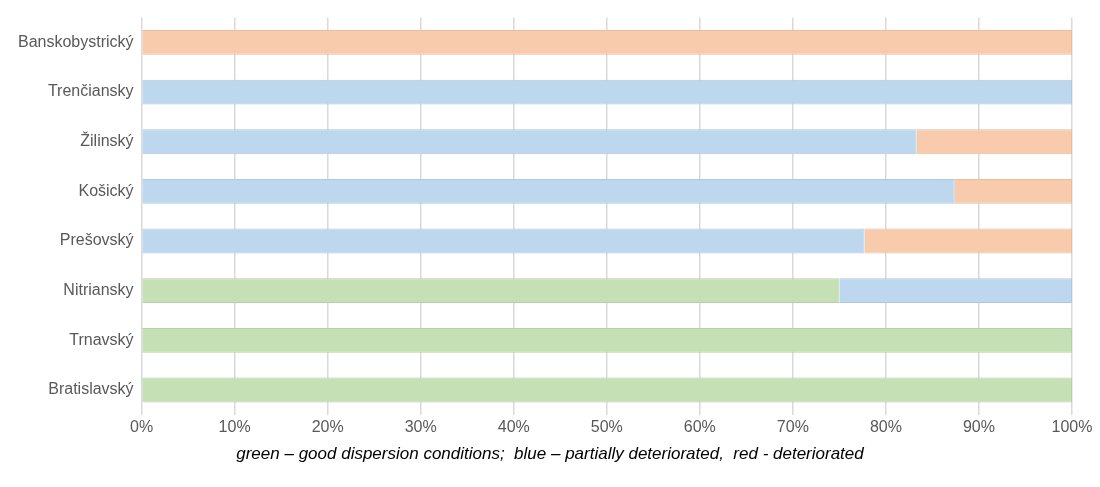 The image size is (1100, 487). I want to click on x-tick-label: 0%, so click(142, 426).